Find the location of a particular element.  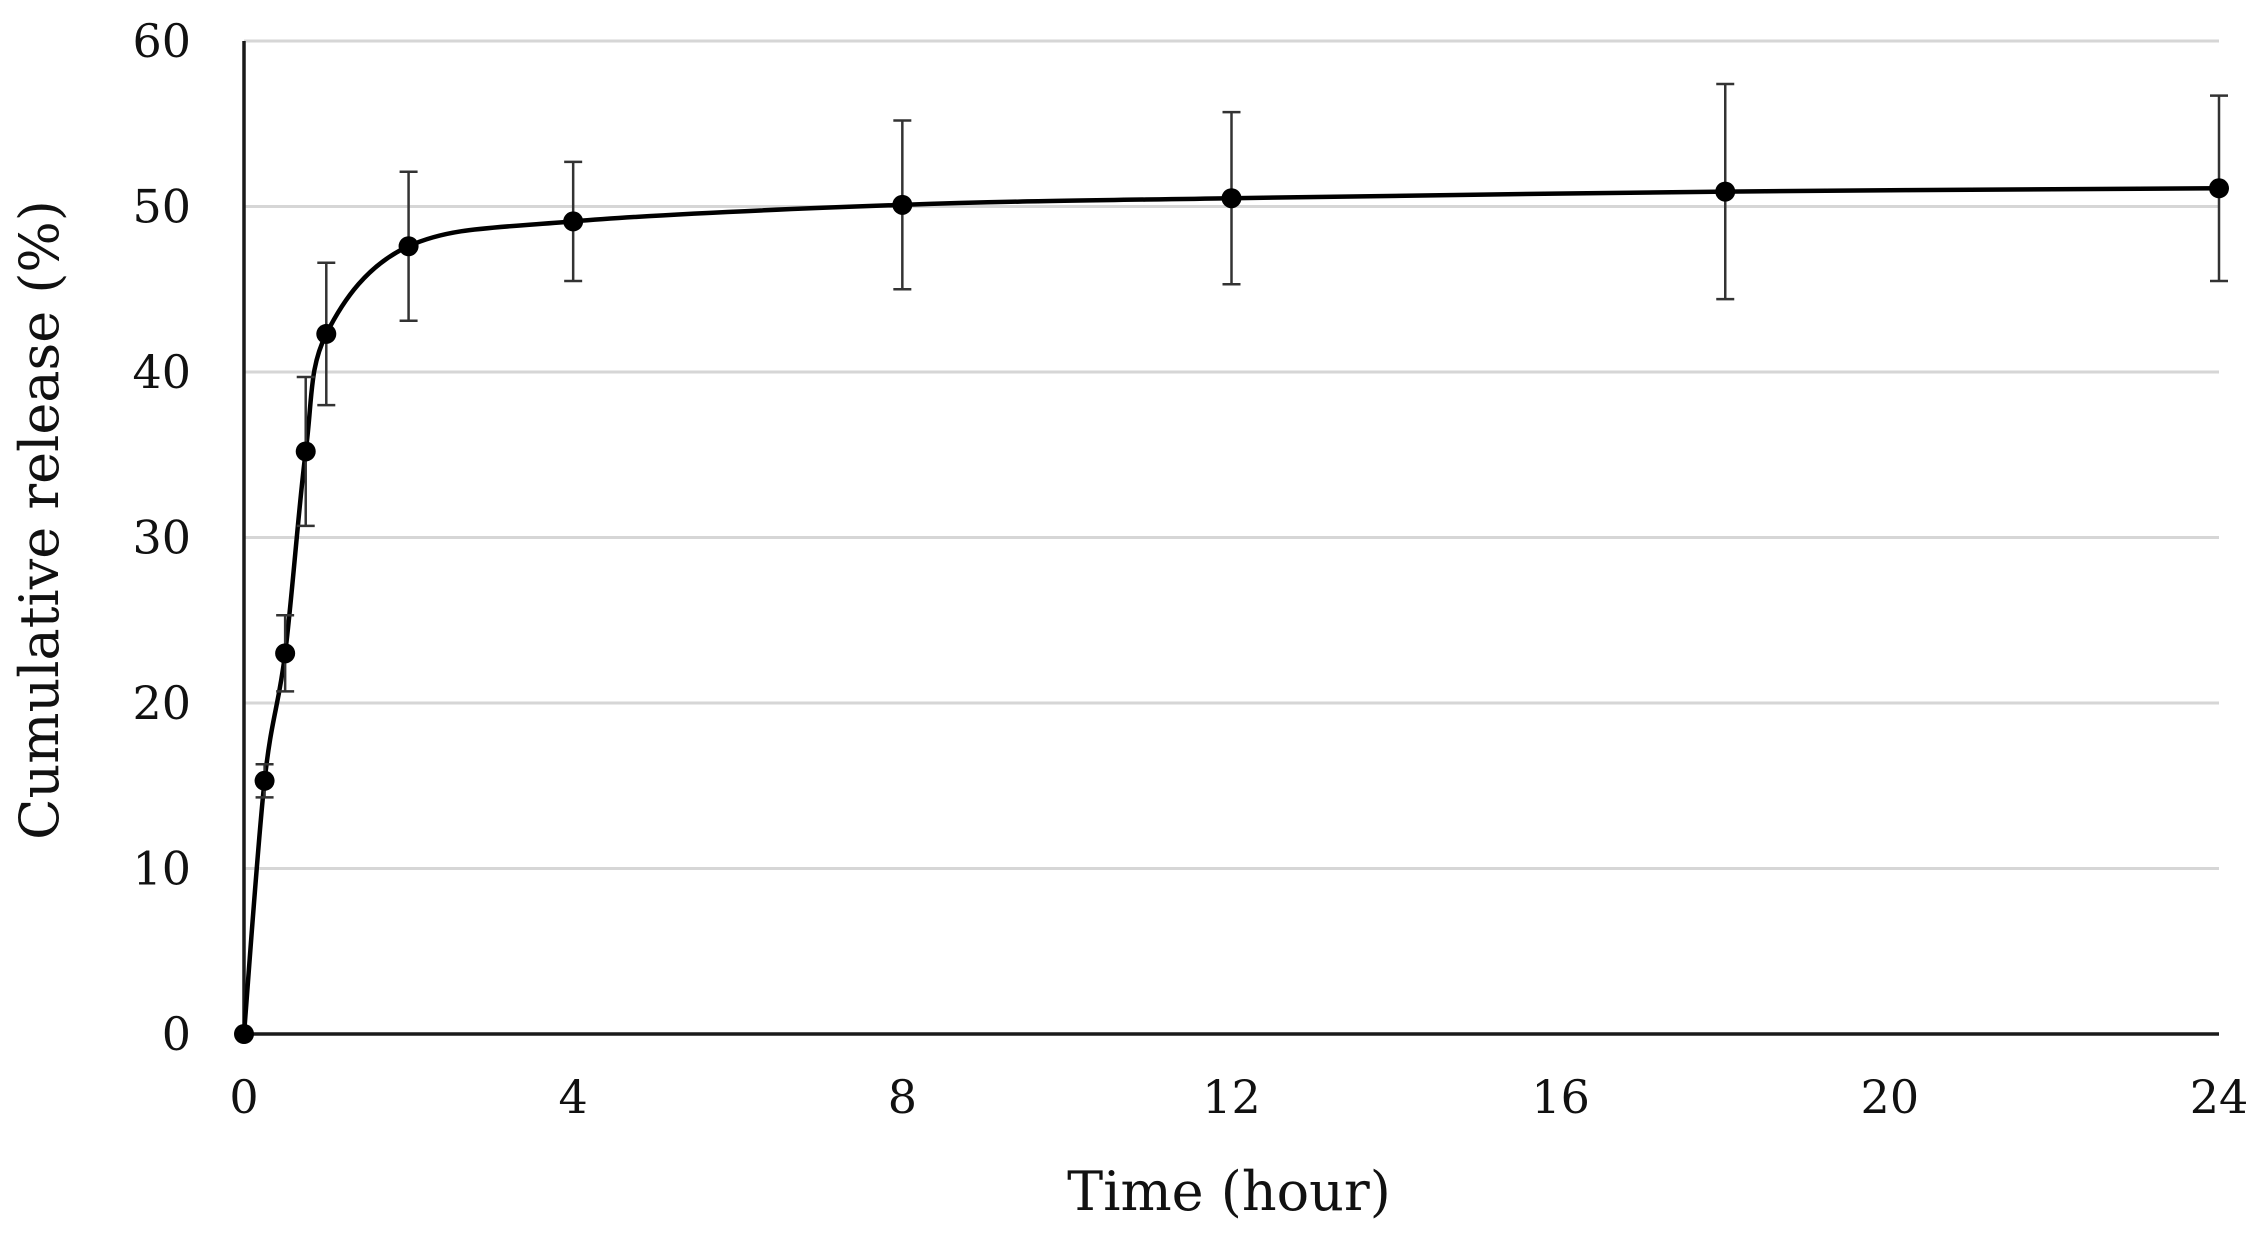

y-tick-label: 0 is located at coordinates (176, 1034).